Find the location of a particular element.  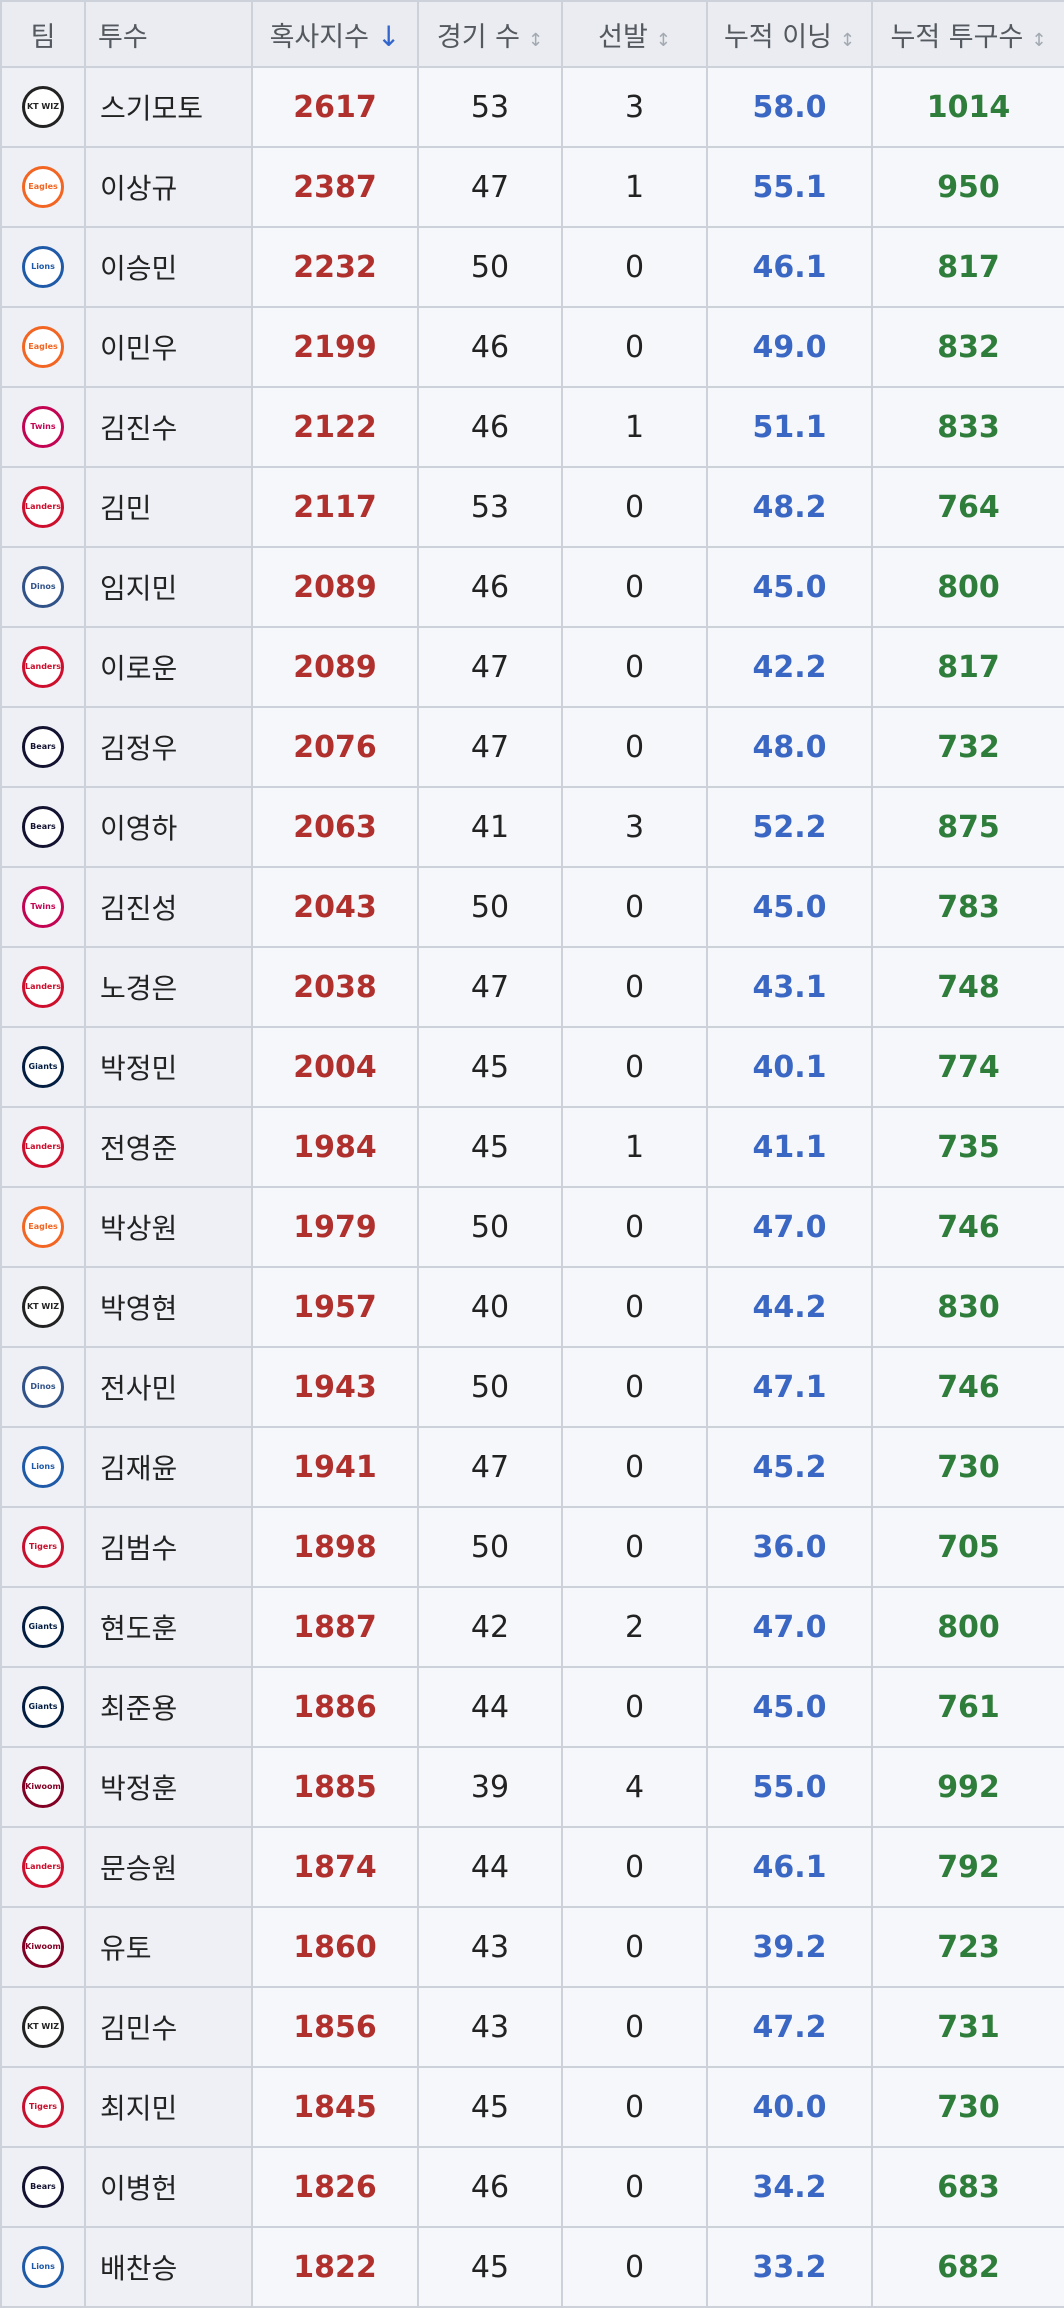

pitcher: 박정훈 is located at coordinates (139, 1788).